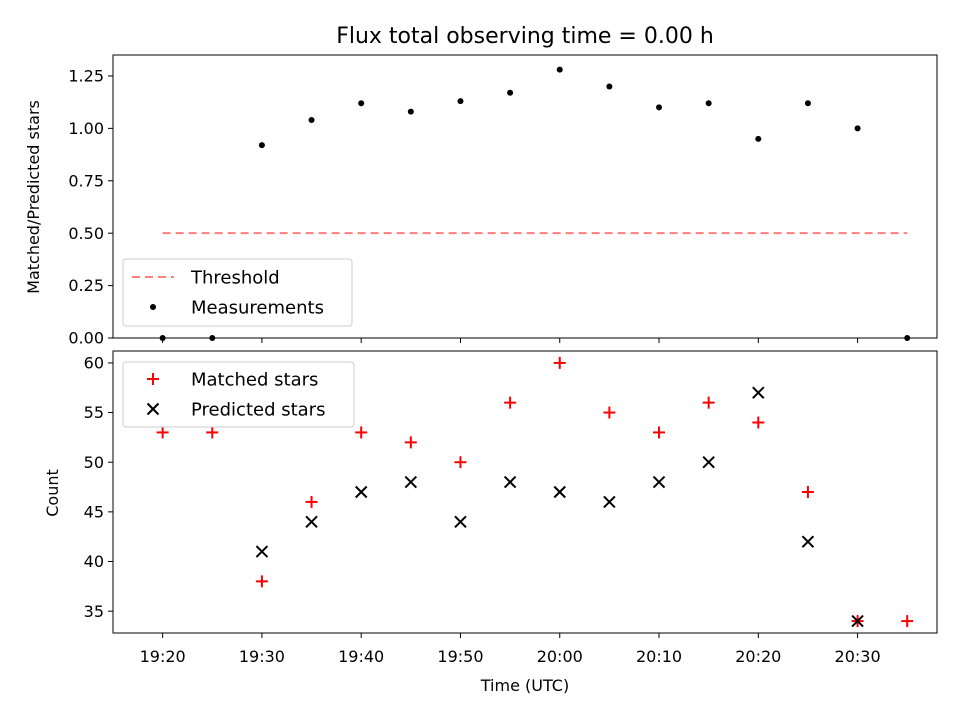 The width and height of the screenshot is (960, 720). What do you see at coordinates (153, 379) in the screenshot?
I see `legend-matched-swatch` at bounding box center [153, 379].